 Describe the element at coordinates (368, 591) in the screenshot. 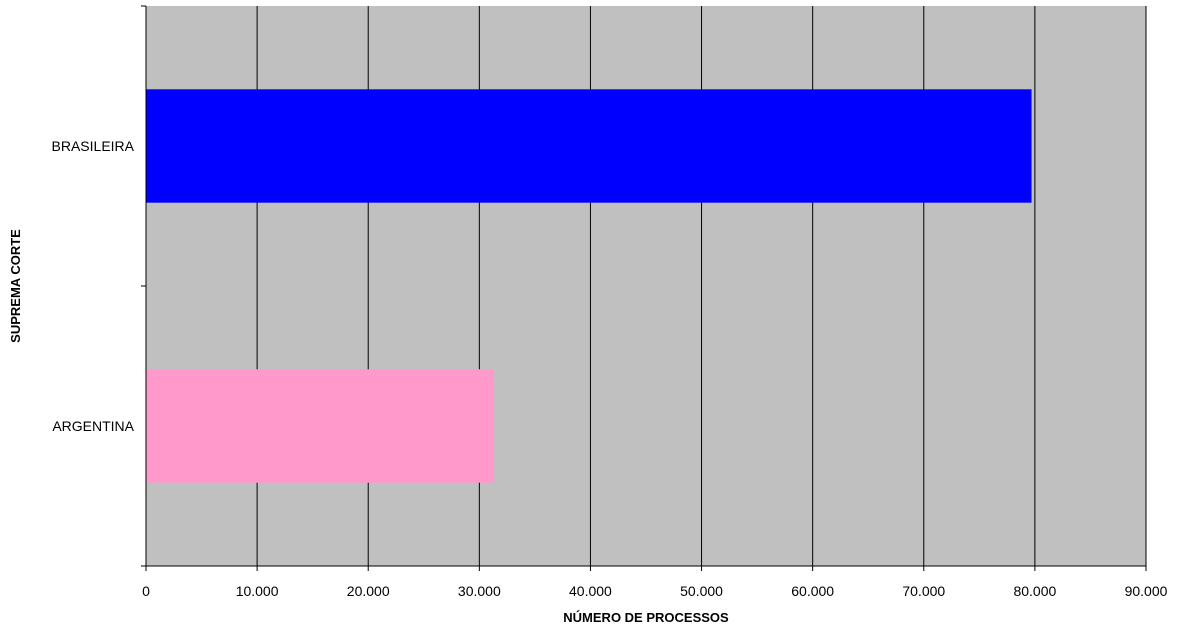

I see `x-tick-label: 20.000` at that location.